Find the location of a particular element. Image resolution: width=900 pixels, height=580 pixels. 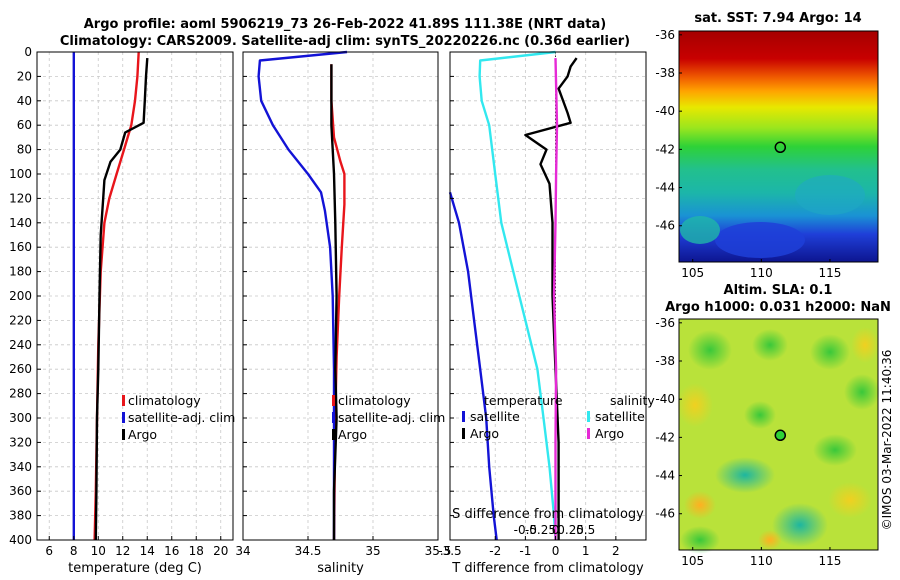

x-tick-label: 35.5 is located at coordinates (438, 551).